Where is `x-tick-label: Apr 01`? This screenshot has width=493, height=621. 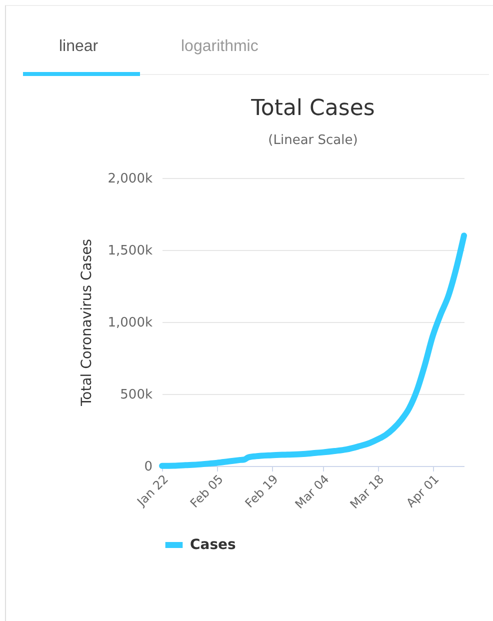 x-tick-label: Apr 01 is located at coordinates (423, 491).